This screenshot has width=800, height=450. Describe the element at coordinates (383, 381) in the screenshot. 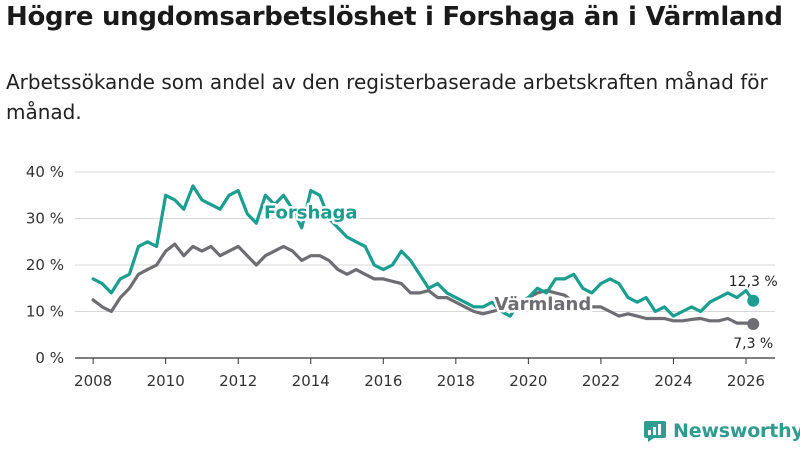

I see `x-tick-label: 2016` at that location.